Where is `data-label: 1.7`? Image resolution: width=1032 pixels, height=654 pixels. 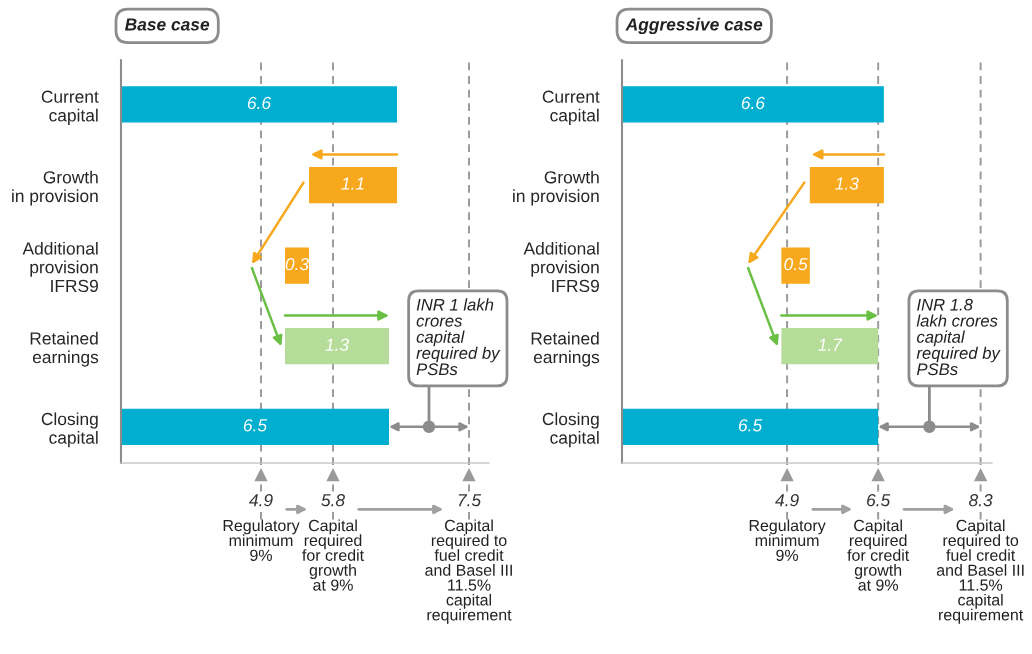
data-label: 1.7 is located at coordinates (830, 344).